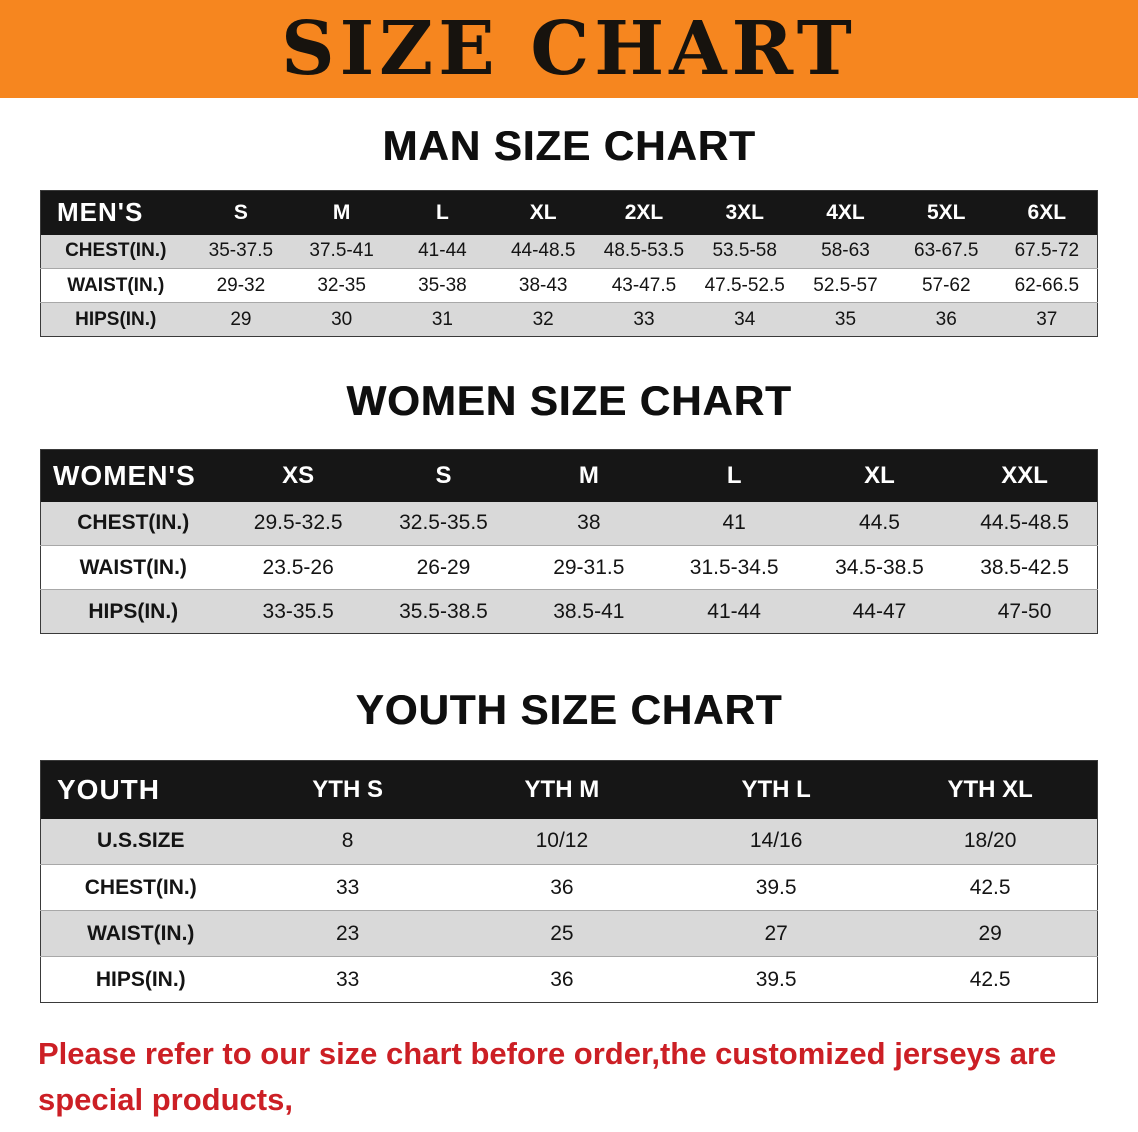  What do you see at coordinates (990, 789) in the screenshot?
I see `size-column-header: YTH XL` at bounding box center [990, 789].